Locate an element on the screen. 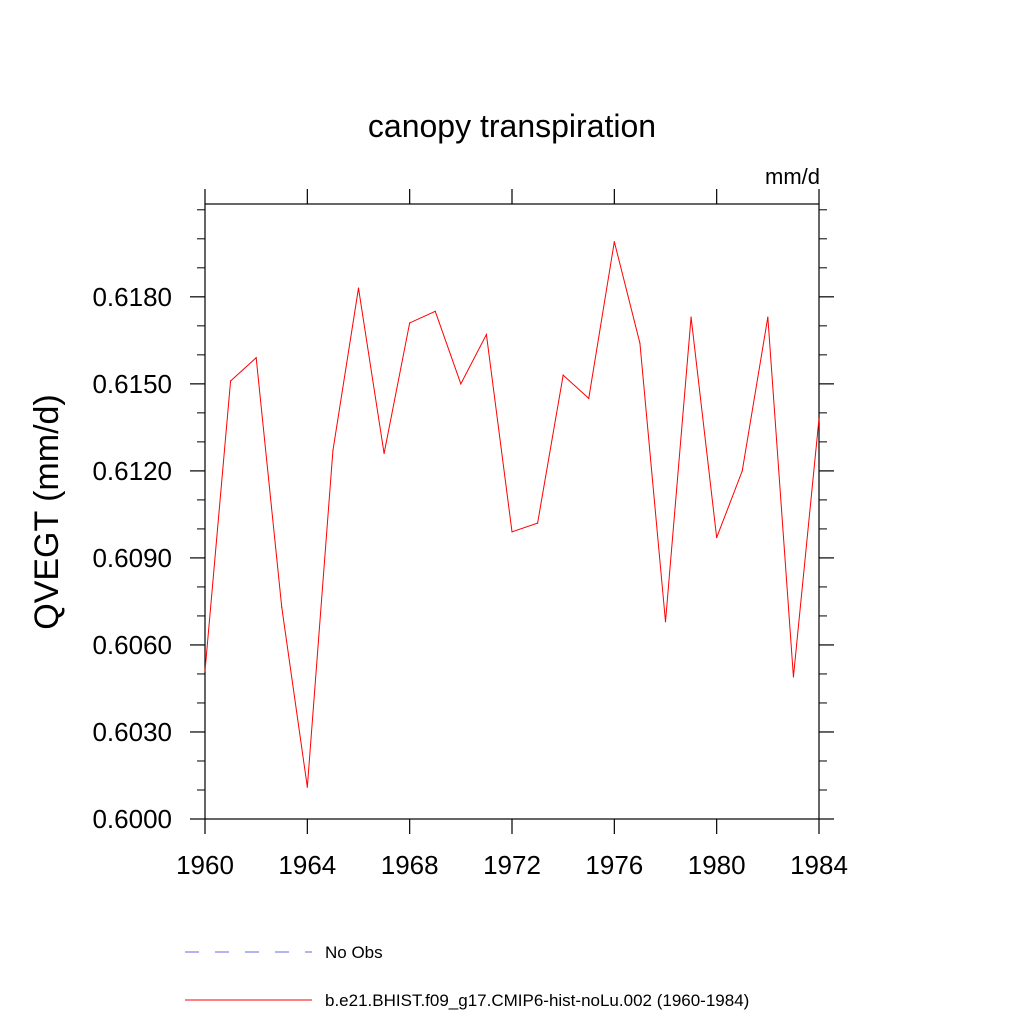  y-tick-label: 0.6120 is located at coordinates (132, 471).